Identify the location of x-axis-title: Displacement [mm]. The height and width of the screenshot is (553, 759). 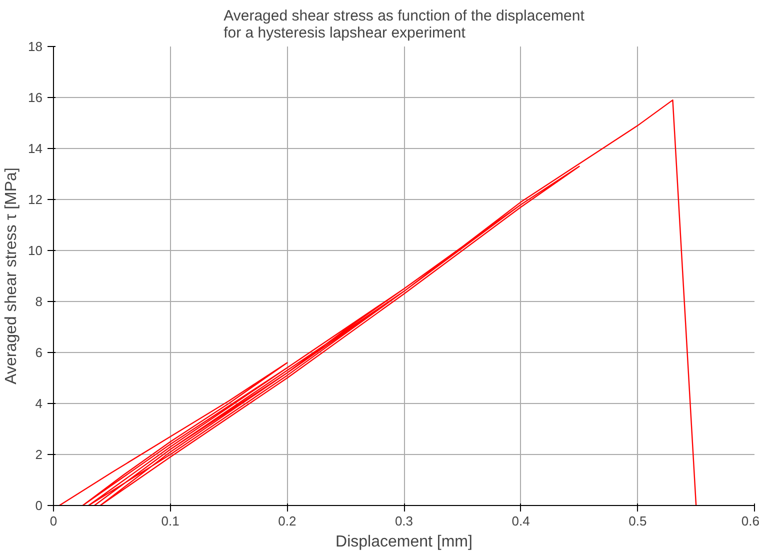
(404, 542).